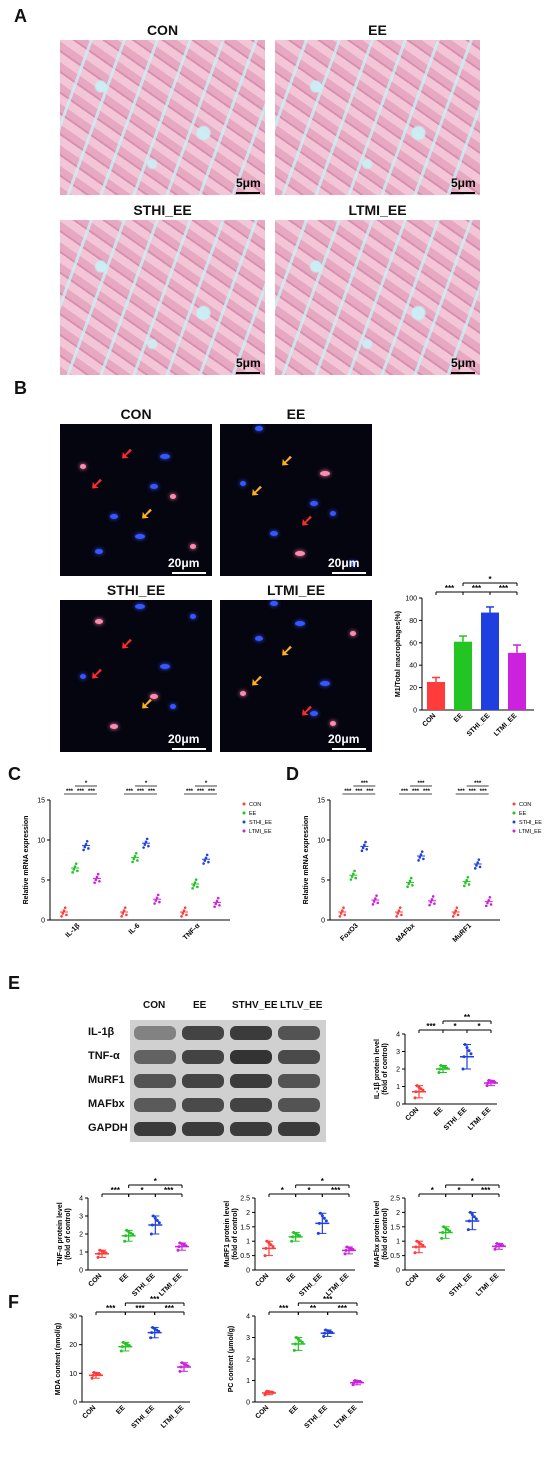 This screenshot has height=1465, width=550. Describe the element at coordinates (200, 1005) in the screenshot. I see `blot-lane-ee: EE` at that location.